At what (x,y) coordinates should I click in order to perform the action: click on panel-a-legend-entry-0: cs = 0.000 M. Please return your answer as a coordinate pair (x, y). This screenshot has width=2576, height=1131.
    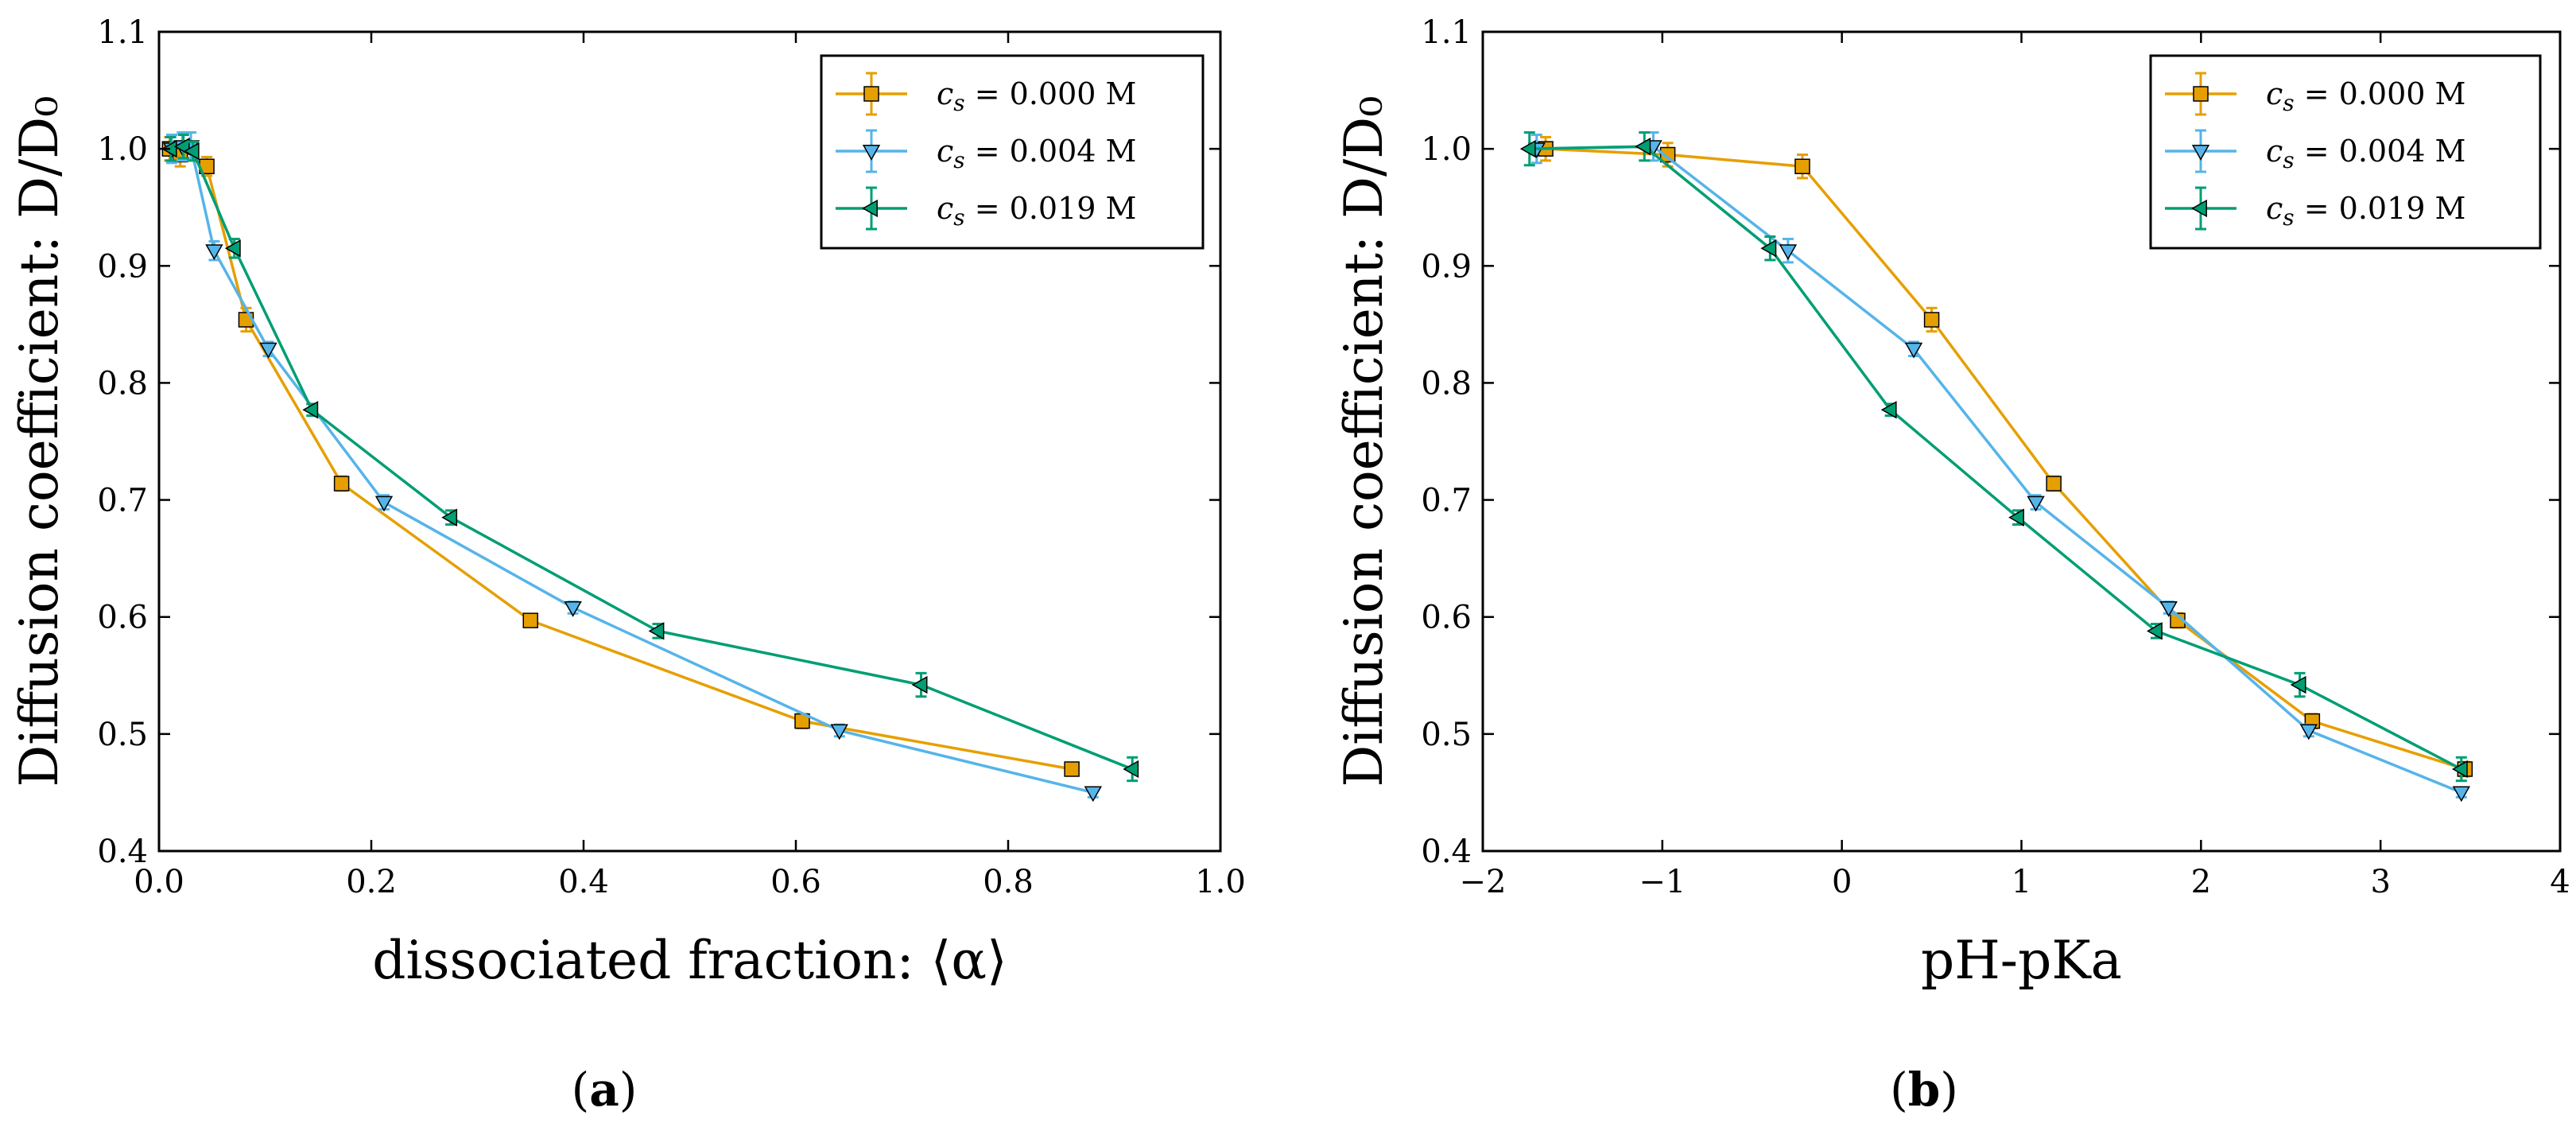
    Looking at the image, I should click on (986, 94).